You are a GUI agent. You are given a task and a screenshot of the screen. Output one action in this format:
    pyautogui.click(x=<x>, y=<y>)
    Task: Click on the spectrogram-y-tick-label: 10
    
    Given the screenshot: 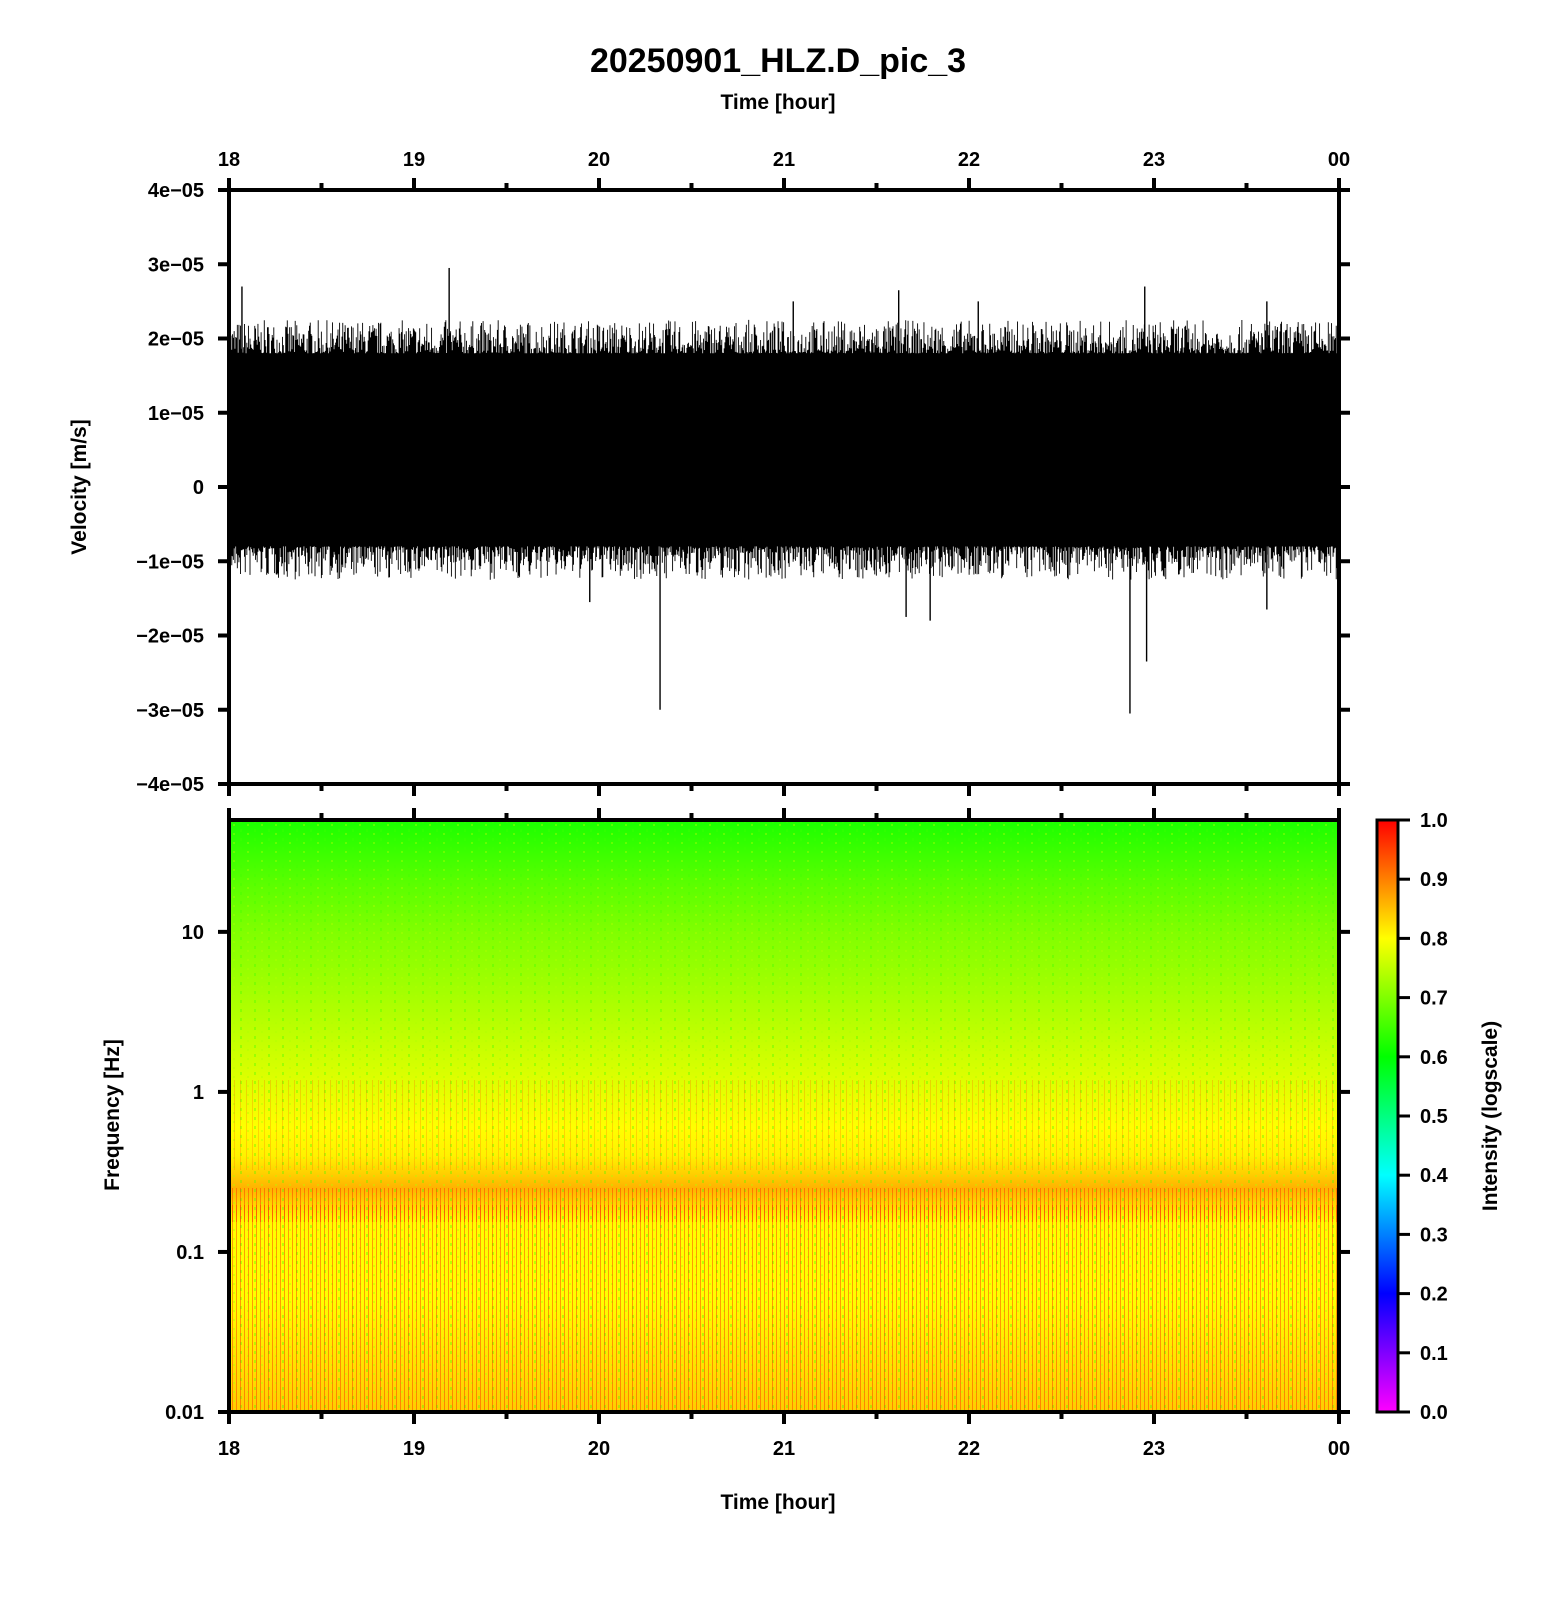 What is the action you would take?
    pyautogui.click(x=193, y=933)
    